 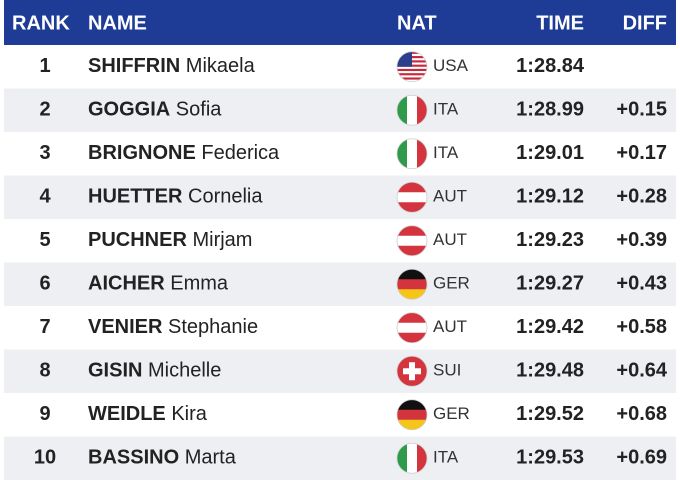 What do you see at coordinates (211, 458) in the screenshot?
I see `given-name: Marta` at bounding box center [211, 458].